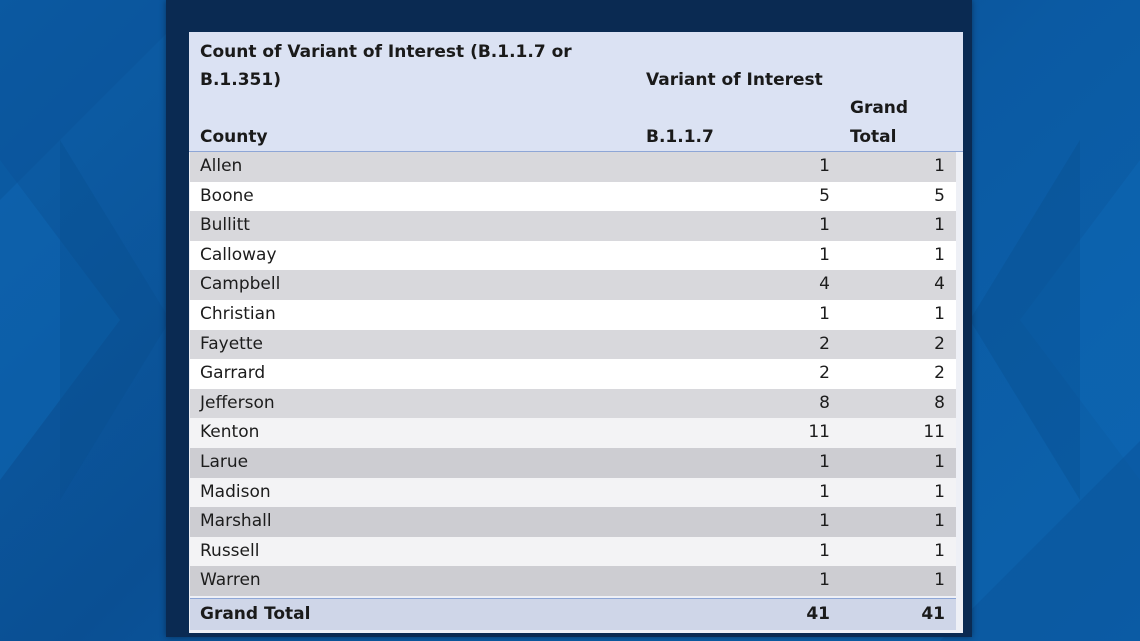 This screenshot has width=1140, height=641. I want to click on table-row: Garrard 2 2, so click(573, 374).